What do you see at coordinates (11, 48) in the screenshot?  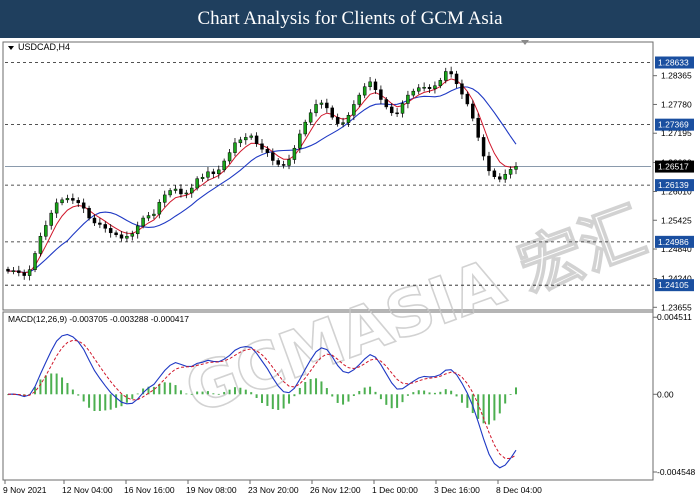 I see `dropdown-triangle-icon` at bounding box center [11, 48].